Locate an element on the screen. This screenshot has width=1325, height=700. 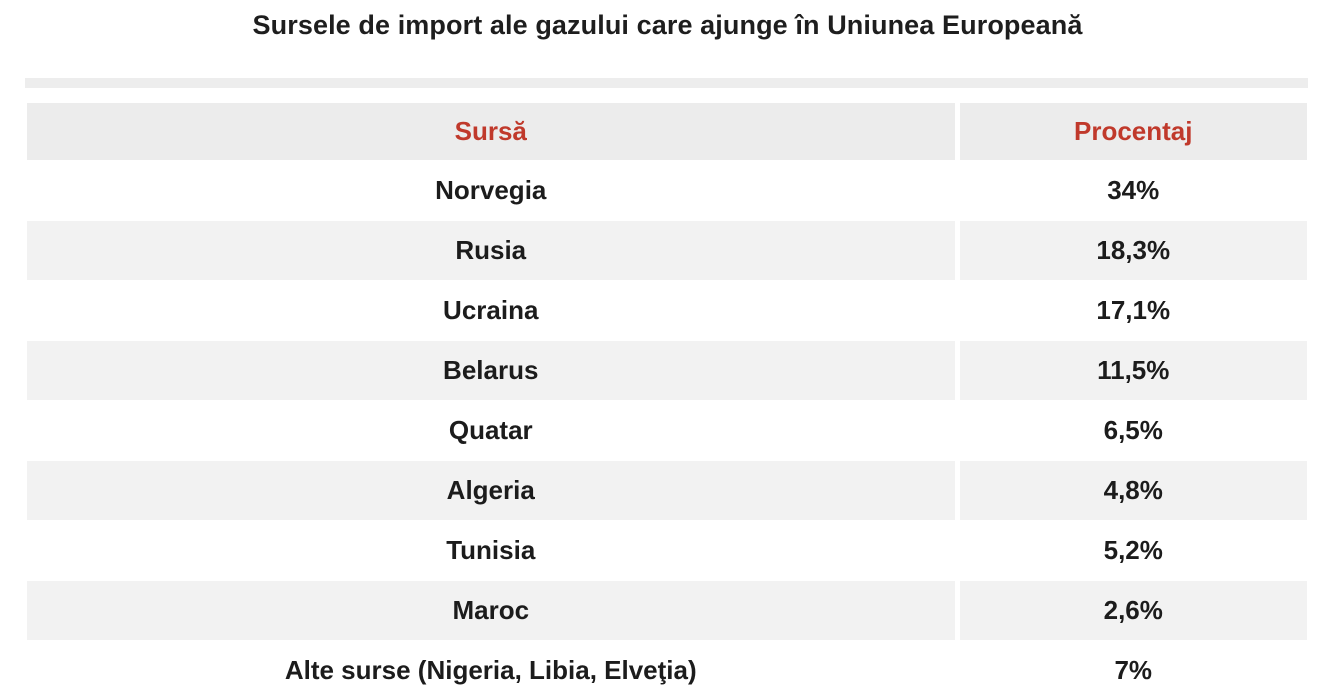
percent-cell: 7% is located at coordinates (1130, 670).